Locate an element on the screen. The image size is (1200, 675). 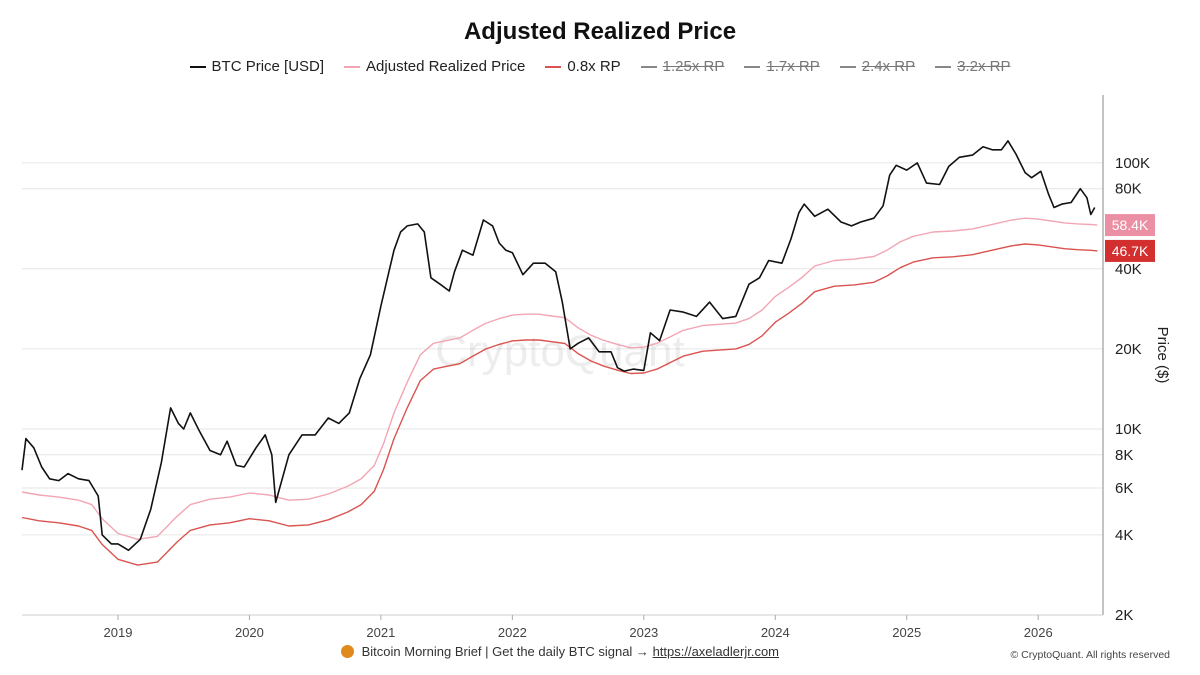
chart-title: Adjusted Realized Price is located at coordinates (600, 31).